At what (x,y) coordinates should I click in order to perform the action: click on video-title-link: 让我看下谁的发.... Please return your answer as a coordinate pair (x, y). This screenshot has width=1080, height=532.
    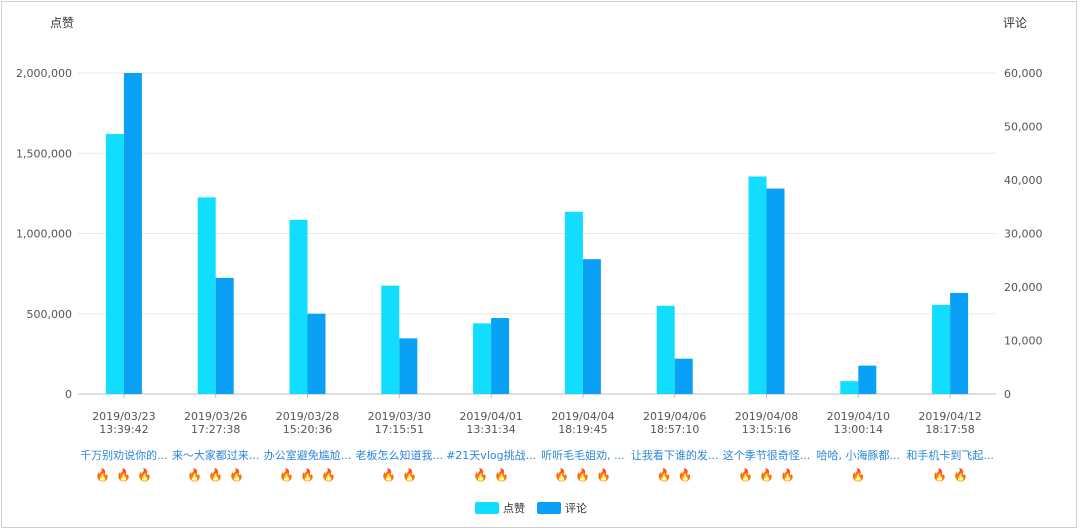
    Looking at the image, I should click on (675, 455).